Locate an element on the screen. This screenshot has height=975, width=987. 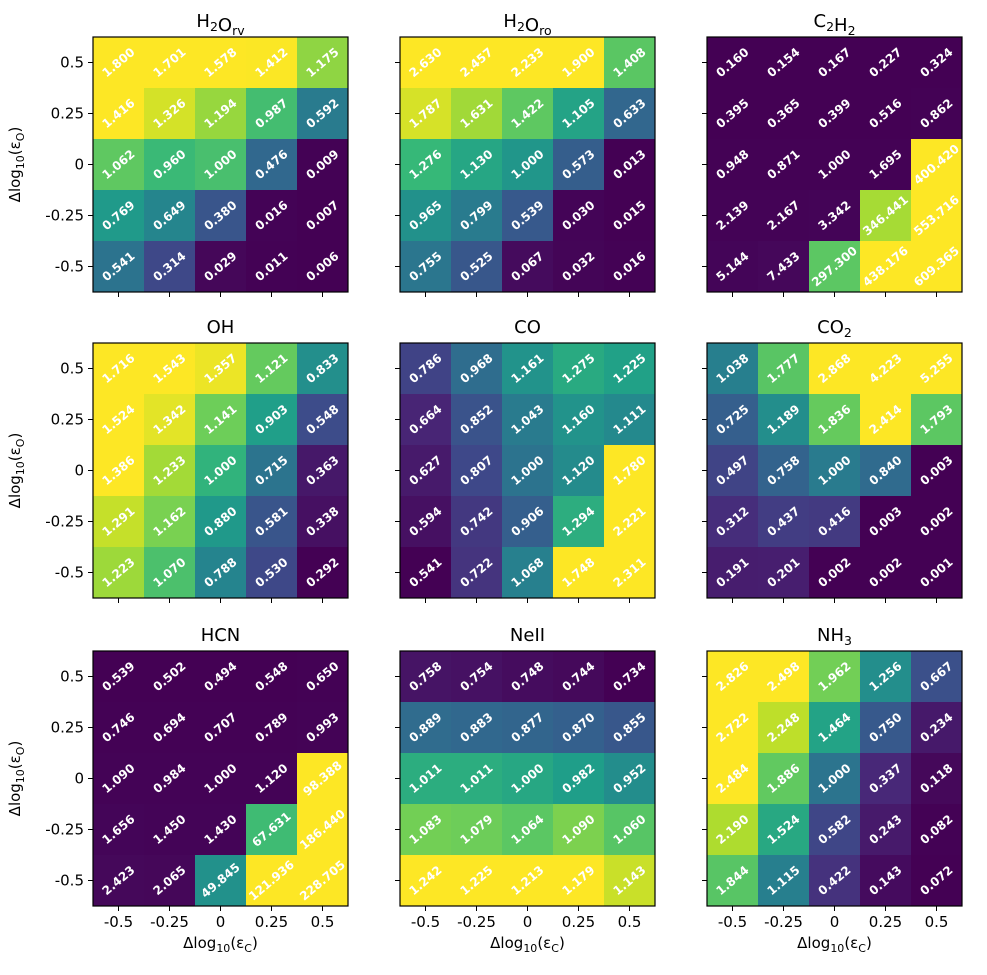
panel-title: HCN is located at coordinates (221, 635).